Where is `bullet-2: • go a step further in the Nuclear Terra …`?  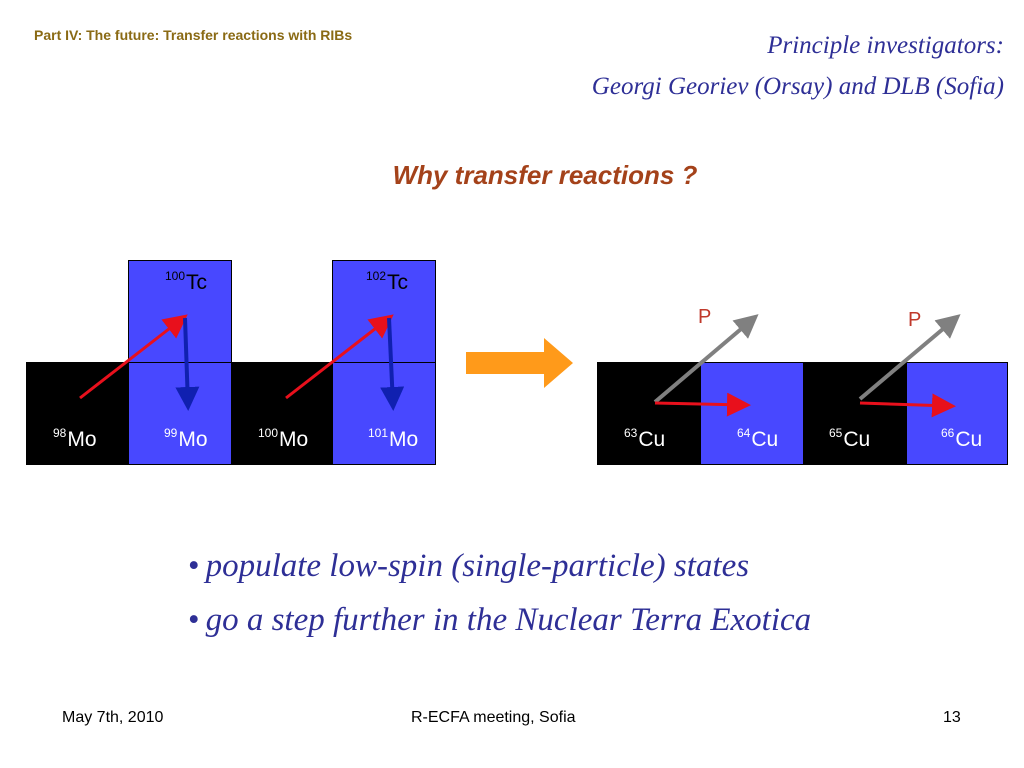
bullet-2: • go a step further in the Nuclear Terra … is located at coordinates (500, 620).